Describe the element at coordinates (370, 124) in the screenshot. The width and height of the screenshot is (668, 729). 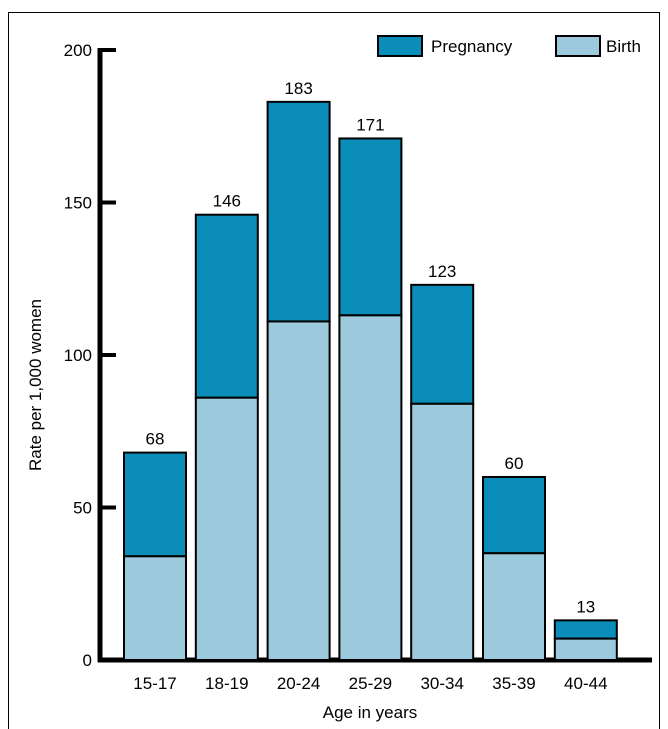
I see `data-label-25-29: 171` at that location.